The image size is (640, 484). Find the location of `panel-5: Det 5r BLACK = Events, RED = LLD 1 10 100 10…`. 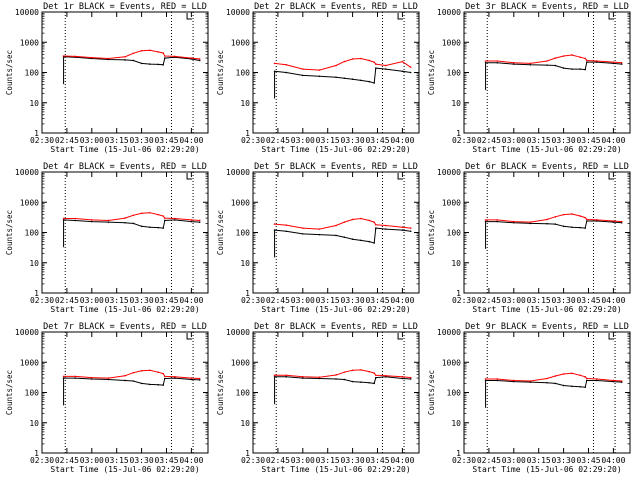

panel-5: Det 5r BLACK = Events, RED = LLD 1 10 100 10… is located at coordinates (318, 238).